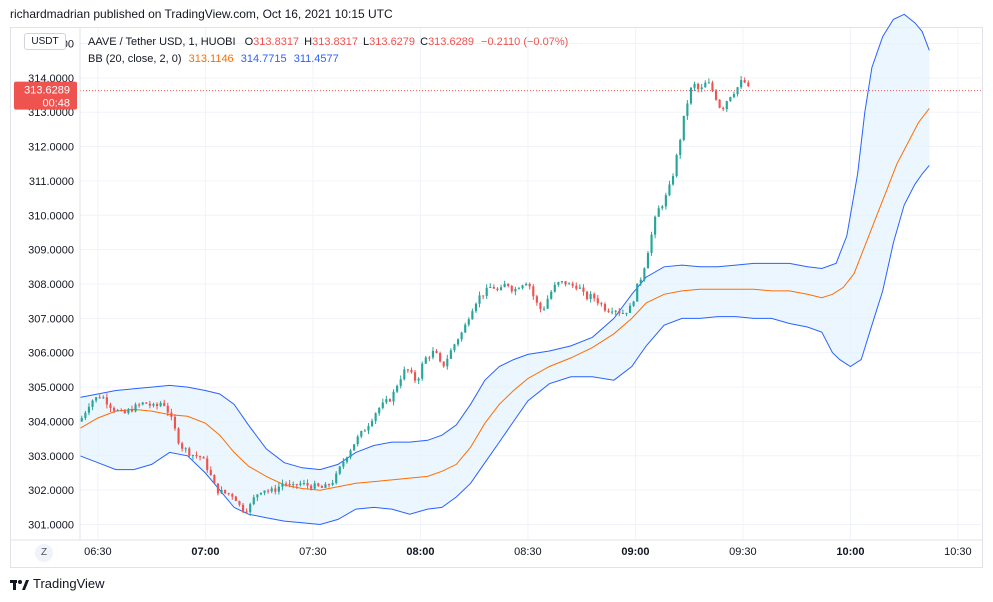 The width and height of the screenshot is (993, 602). What do you see at coordinates (51, 491) in the screenshot?
I see `price-tick-label: 302.0000` at bounding box center [51, 491].